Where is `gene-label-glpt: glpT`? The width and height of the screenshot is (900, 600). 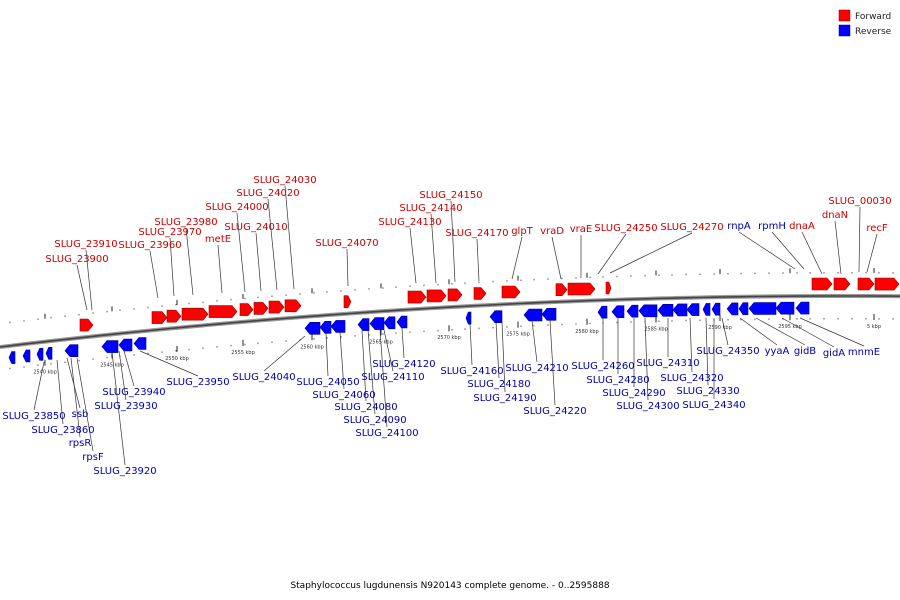 gene-label-glpt: glpT is located at coordinates (522, 231).